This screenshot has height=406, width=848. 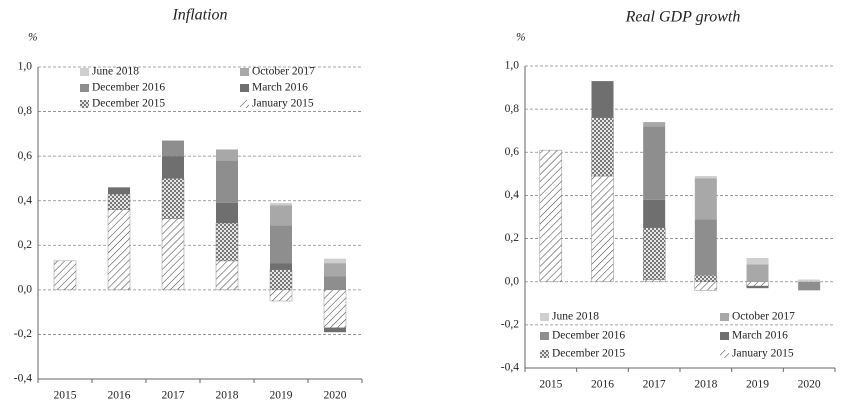 What do you see at coordinates (654, 385) in the screenshot?
I see `x-tick-label: 2017` at bounding box center [654, 385].